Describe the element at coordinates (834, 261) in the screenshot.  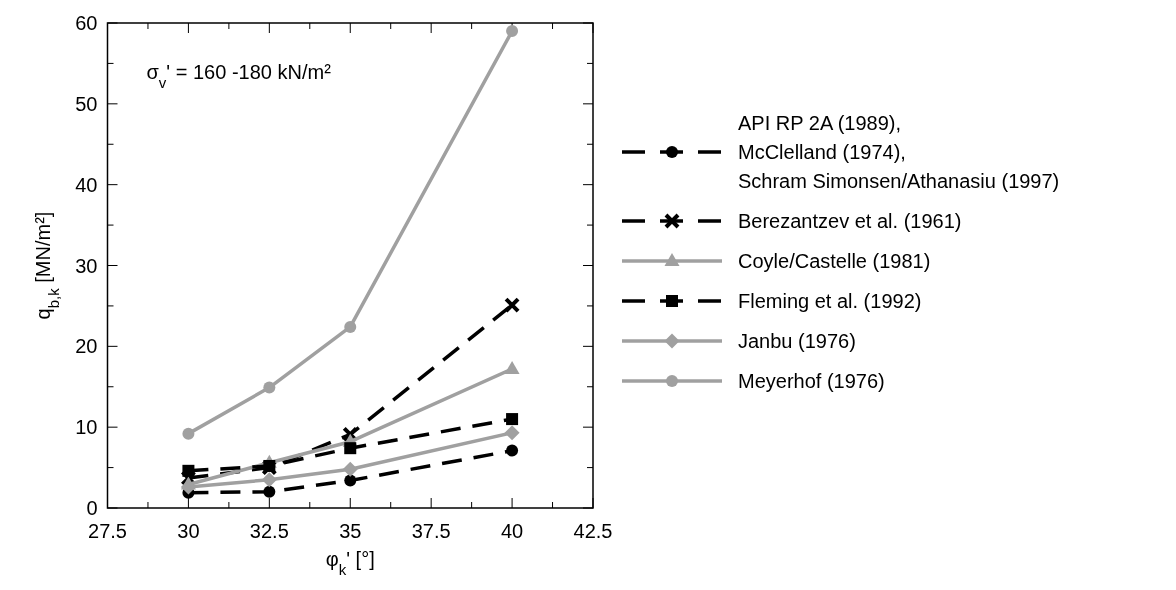
I see `legend-label: Coyle/Castelle (1981)` at that location.